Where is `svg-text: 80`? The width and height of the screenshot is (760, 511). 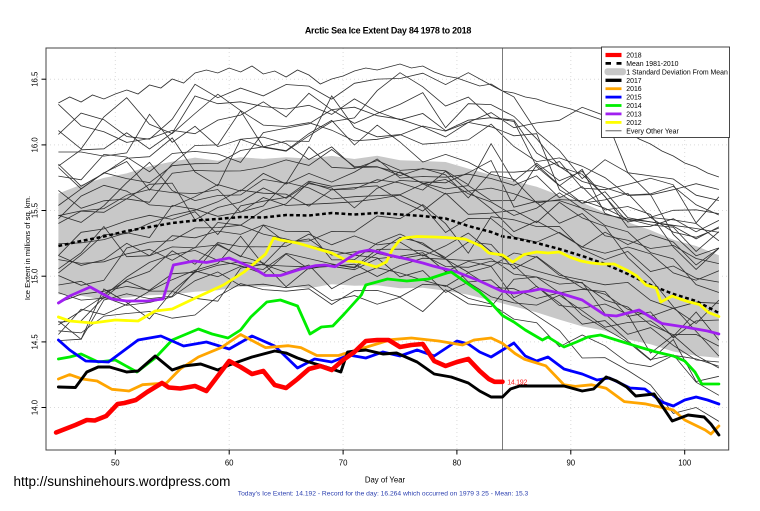 svg-text: 80 is located at coordinates (457, 463).